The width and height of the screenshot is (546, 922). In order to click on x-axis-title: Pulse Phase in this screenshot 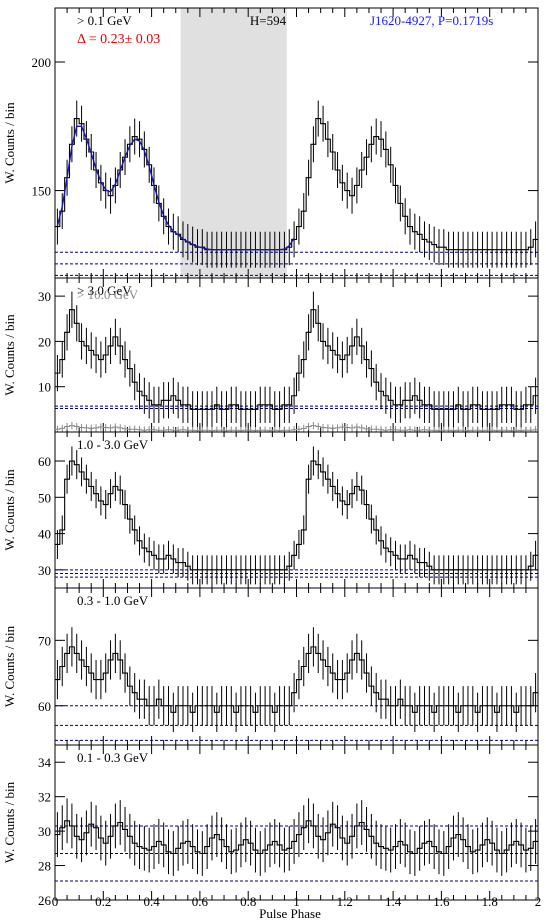, I will do `click(290, 913)`.